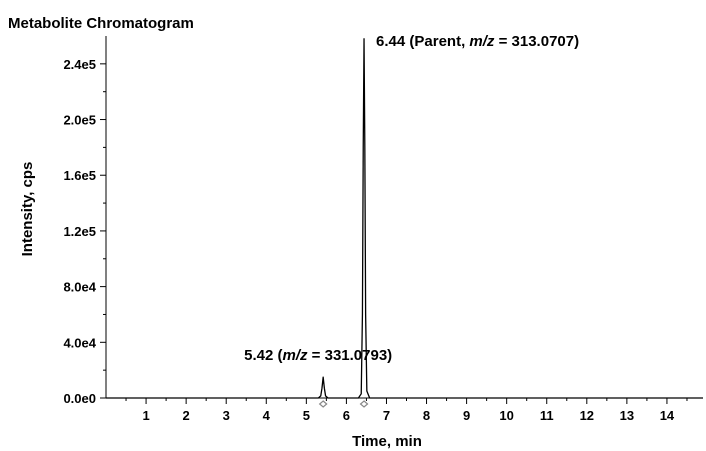 This screenshot has height=451, width=706. What do you see at coordinates (547, 415) in the screenshot?
I see `x-tick-label: 11` at bounding box center [547, 415].